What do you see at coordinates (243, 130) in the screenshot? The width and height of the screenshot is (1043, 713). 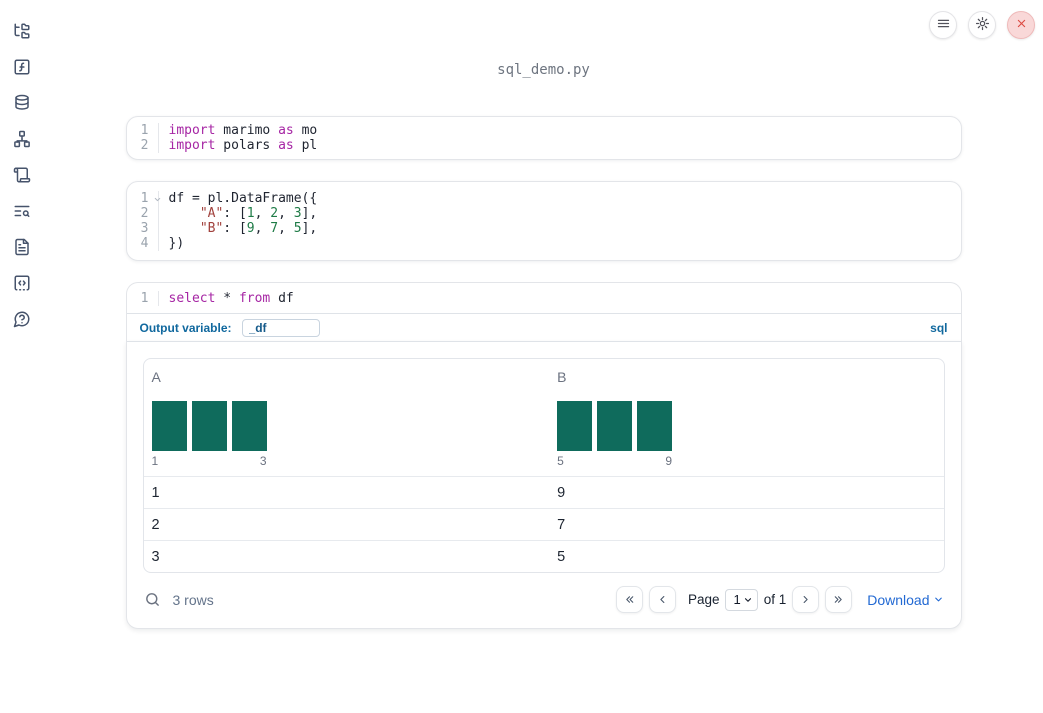 I see `code-text: import marimo as mo` at bounding box center [243, 130].